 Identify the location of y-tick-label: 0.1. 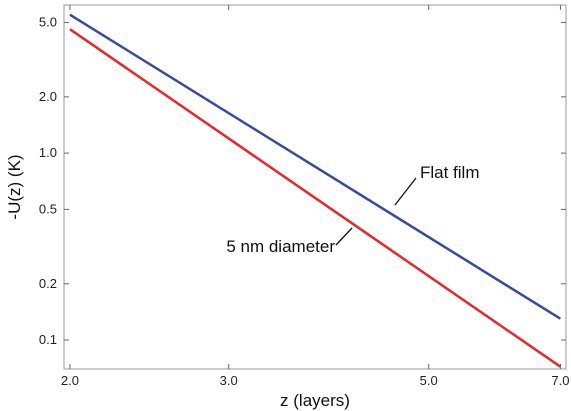
(48, 339).